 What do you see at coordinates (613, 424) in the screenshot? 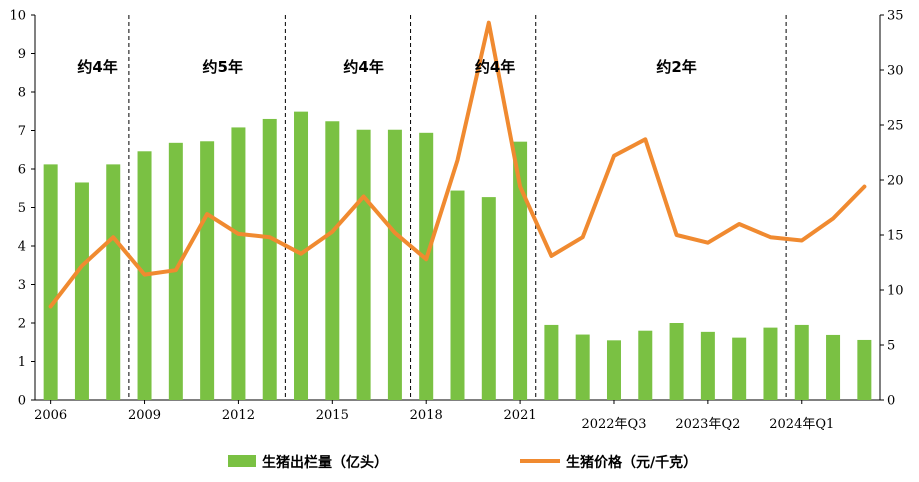
I see `x-tick-label: 2022年Q3` at bounding box center [613, 424].